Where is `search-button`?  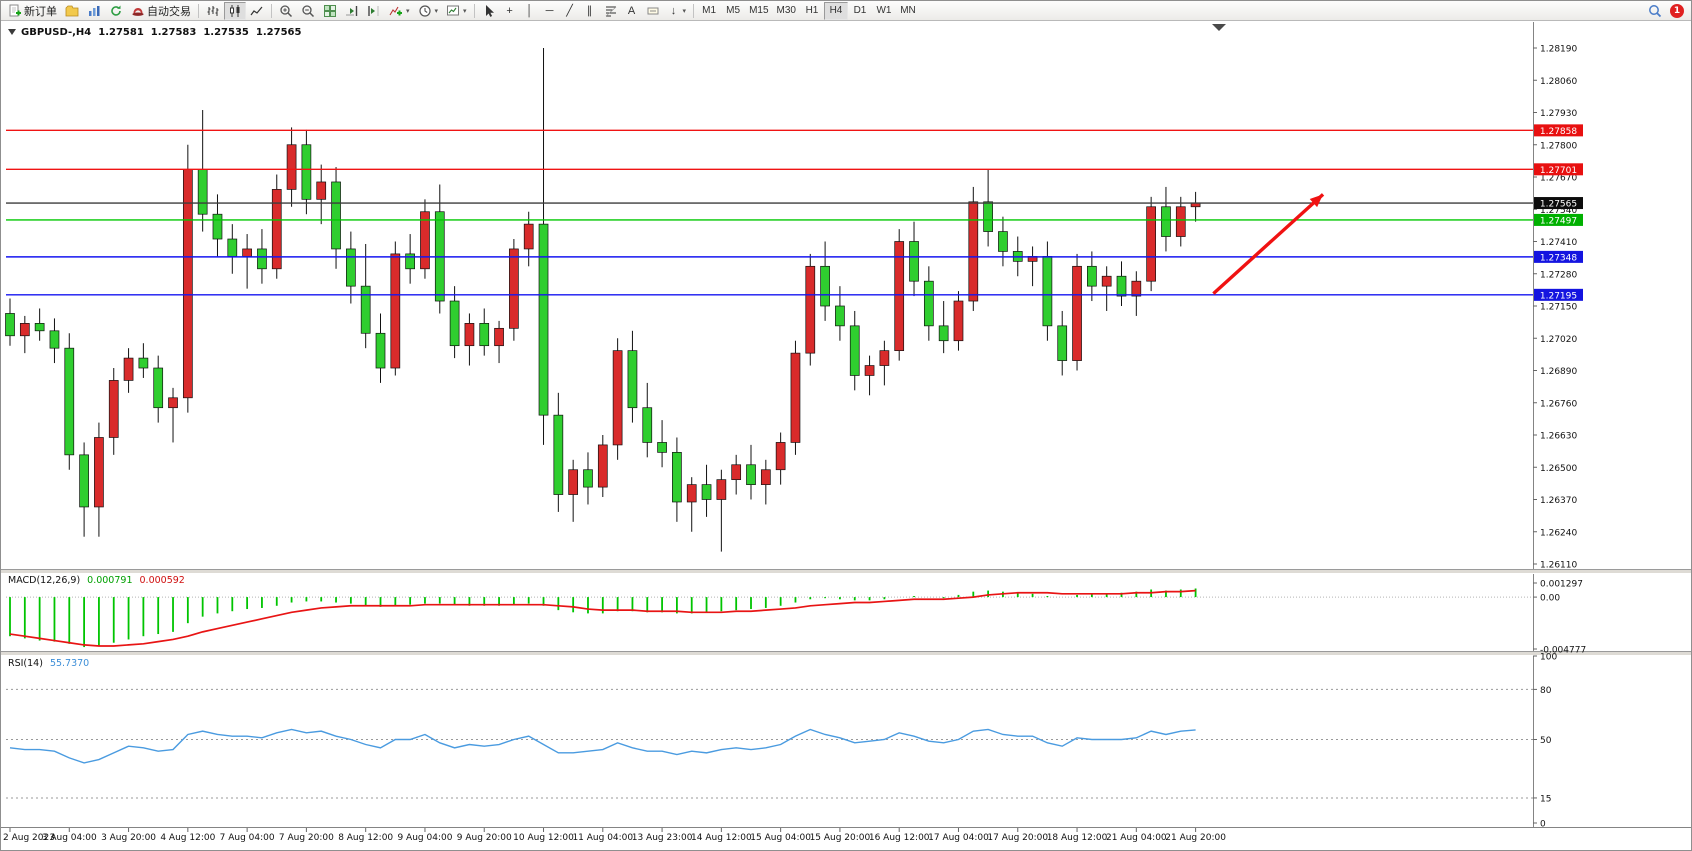 search-button is located at coordinates (1655, 11).